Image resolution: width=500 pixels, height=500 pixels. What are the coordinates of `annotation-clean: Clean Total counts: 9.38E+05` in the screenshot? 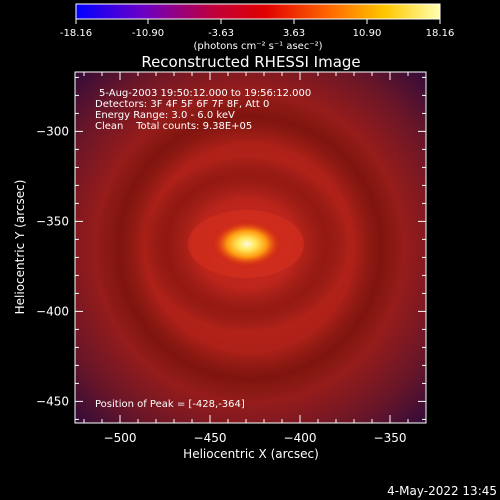 It's located at (173, 126).